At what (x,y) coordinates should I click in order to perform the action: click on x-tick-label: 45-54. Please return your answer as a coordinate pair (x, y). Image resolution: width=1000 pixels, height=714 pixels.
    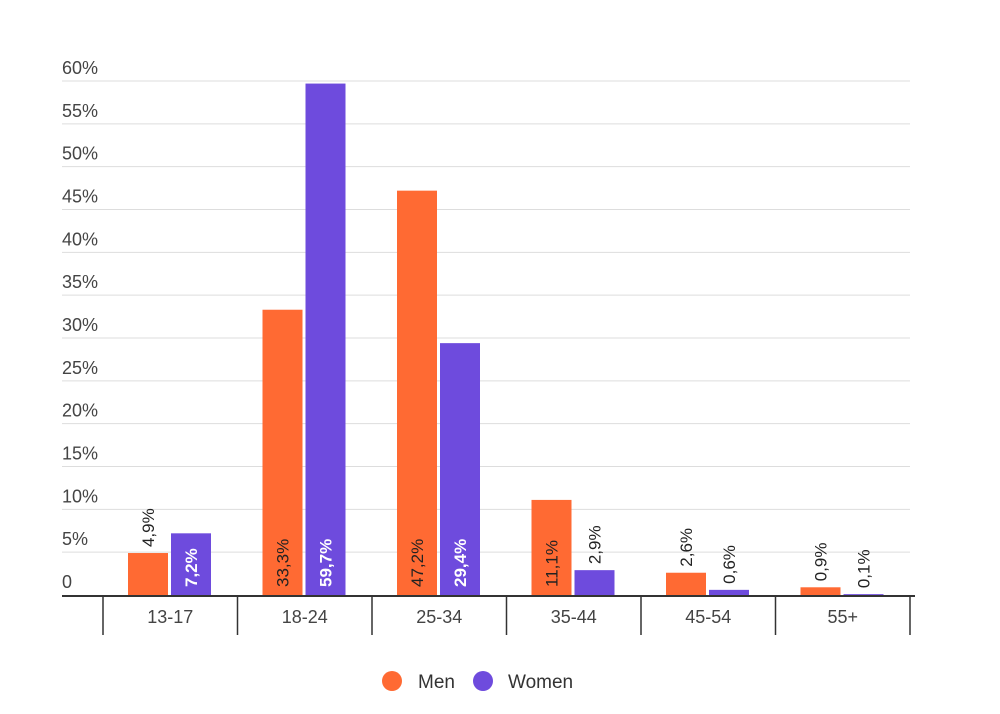
    Looking at the image, I should click on (708, 617).